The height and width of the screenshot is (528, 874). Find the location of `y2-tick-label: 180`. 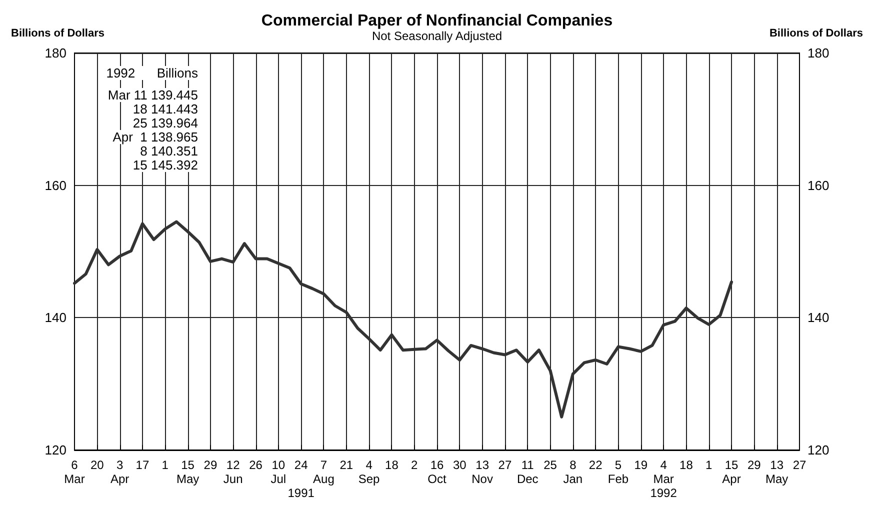

y2-tick-label: 180 is located at coordinates (818, 53).